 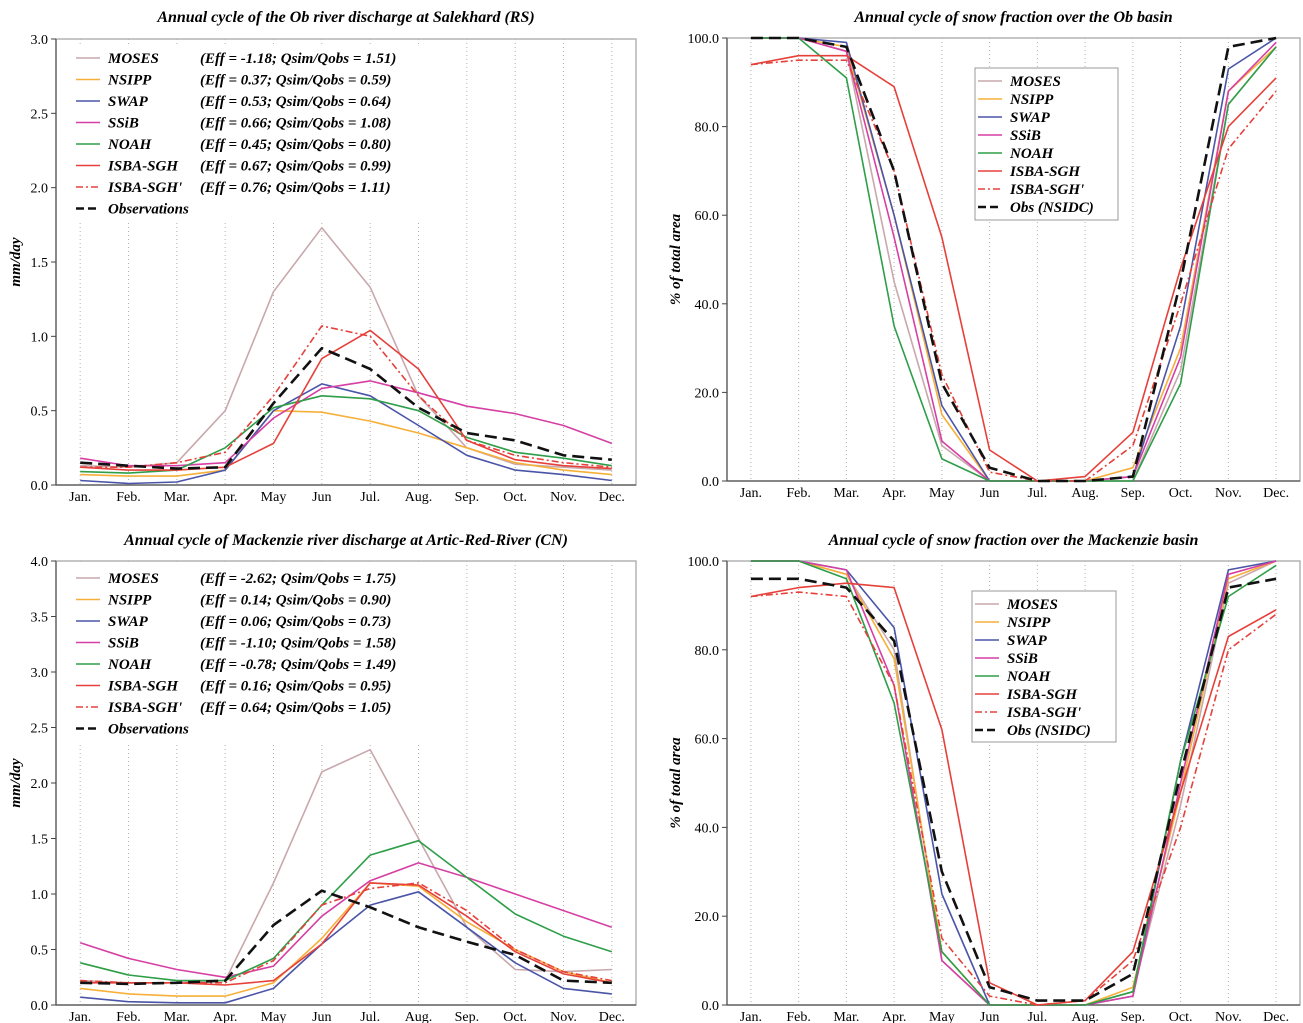 What do you see at coordinates (295, 708) in the screenshot?
I see `legend-stat: (Eff = 0.64; Qsim/Qobs = 1.05)` at bounding box center [295, 708].